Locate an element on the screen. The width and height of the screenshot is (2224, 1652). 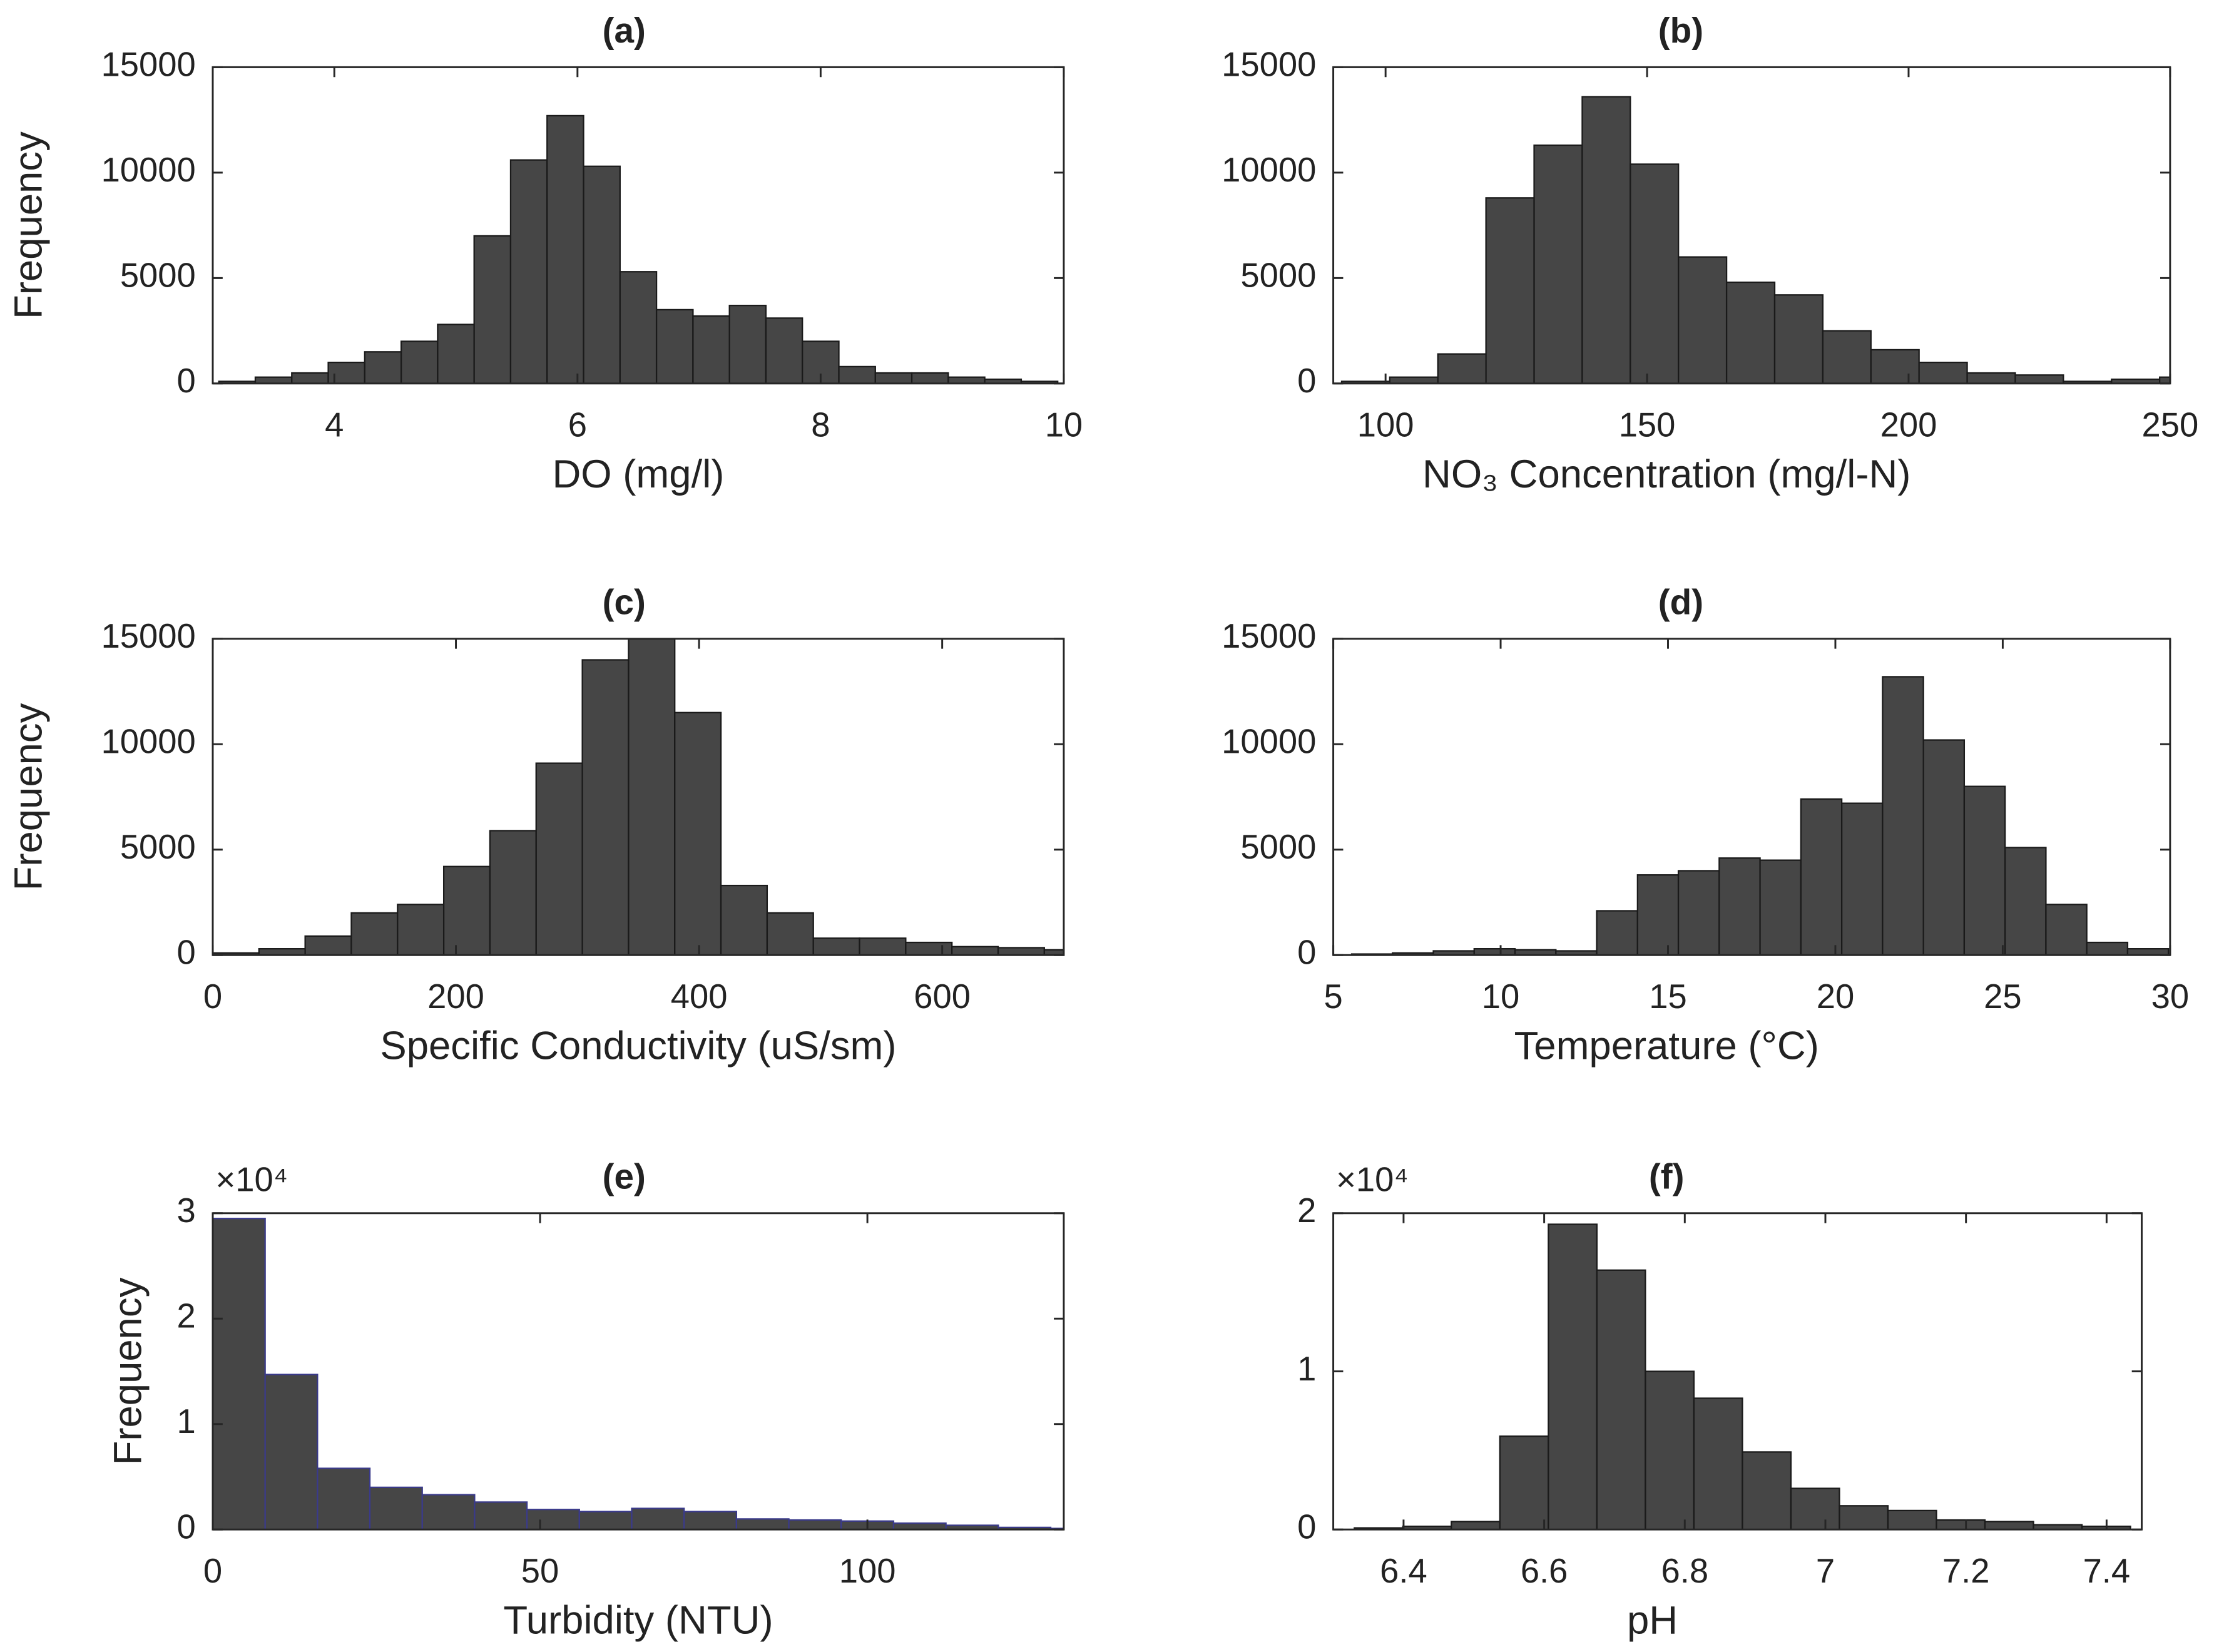
x-tick-label: 7 is located at coordinates (1825, 1571).